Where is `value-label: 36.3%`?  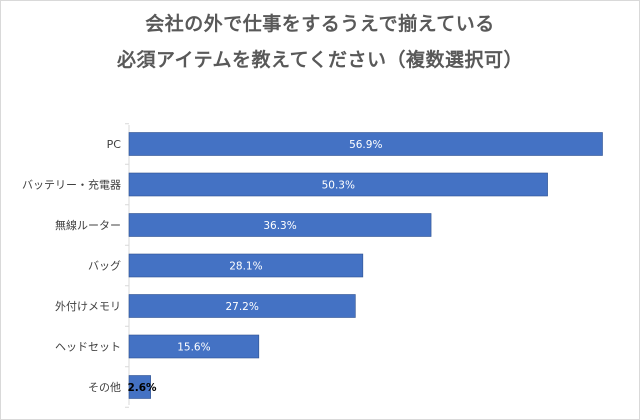 value-label: 36.3% is located at coordinates (279, 226).